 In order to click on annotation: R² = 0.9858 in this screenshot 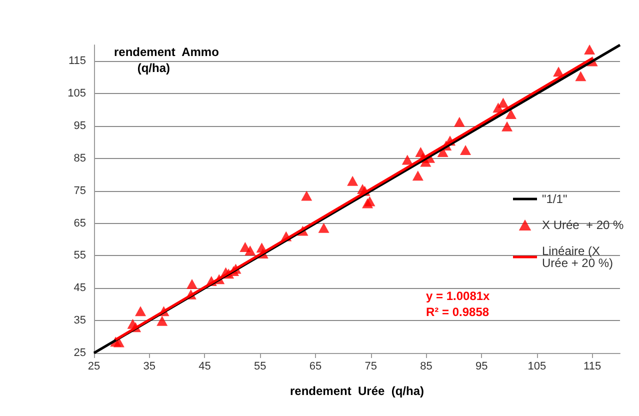, I will do `click(458, 312)`.